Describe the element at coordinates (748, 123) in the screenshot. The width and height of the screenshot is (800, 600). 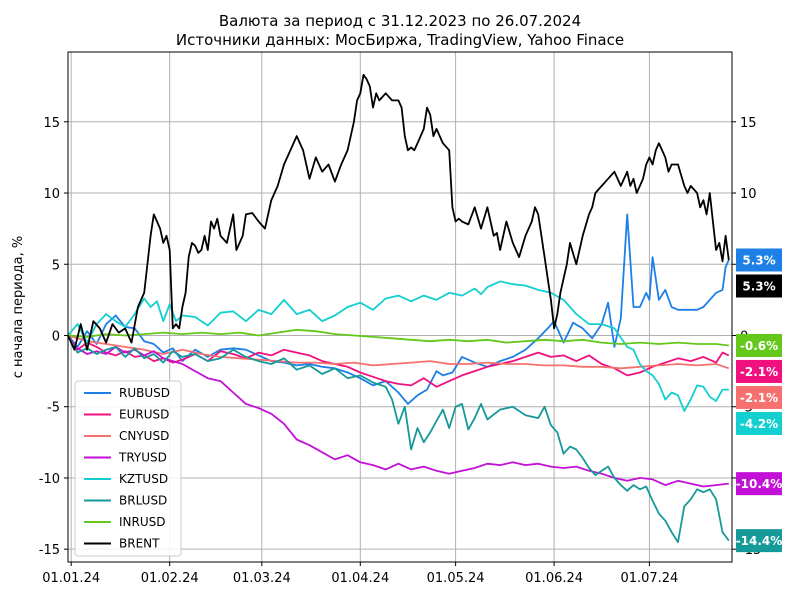
I see `y-tick-label-right: 15` at that location.